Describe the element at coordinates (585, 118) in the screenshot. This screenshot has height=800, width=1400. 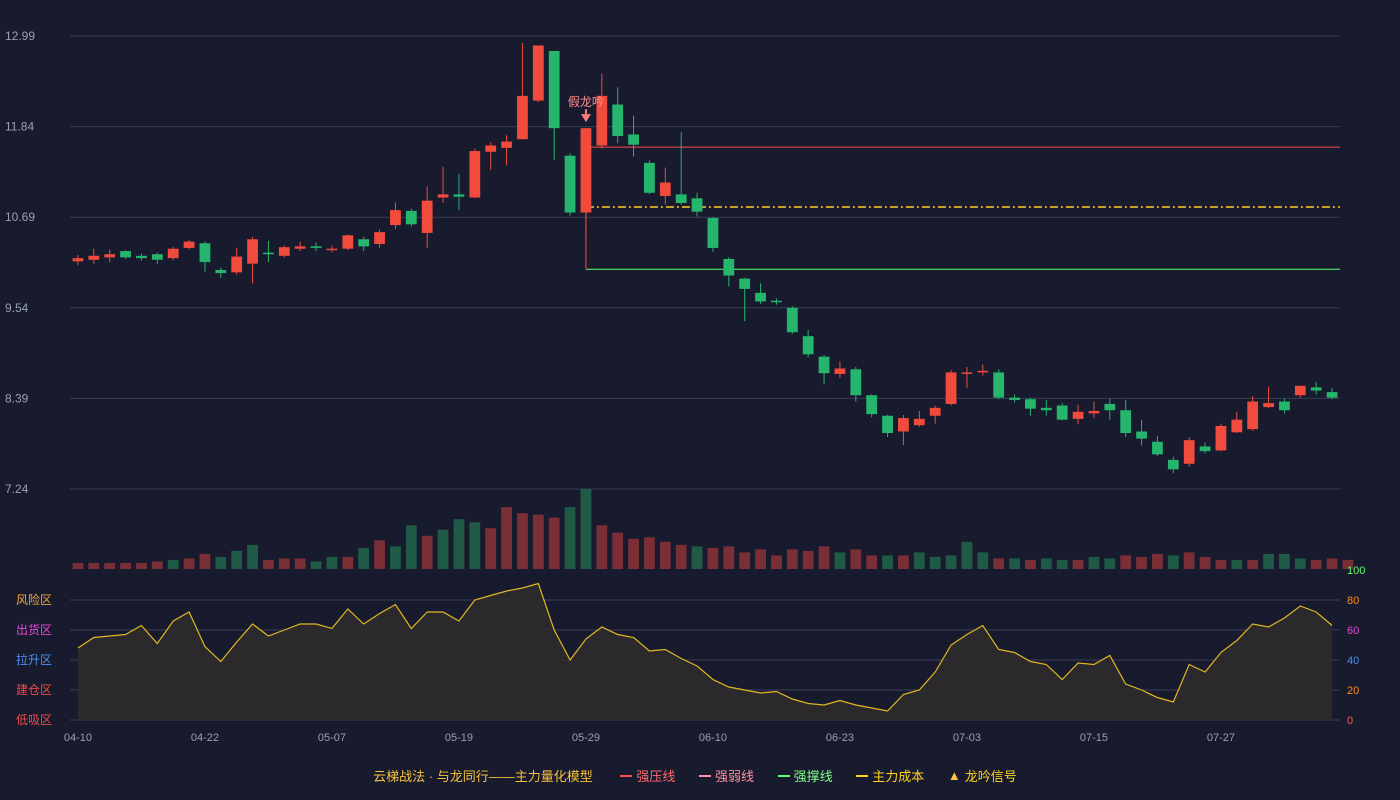
I see `signal-arrow-icon` at that location.